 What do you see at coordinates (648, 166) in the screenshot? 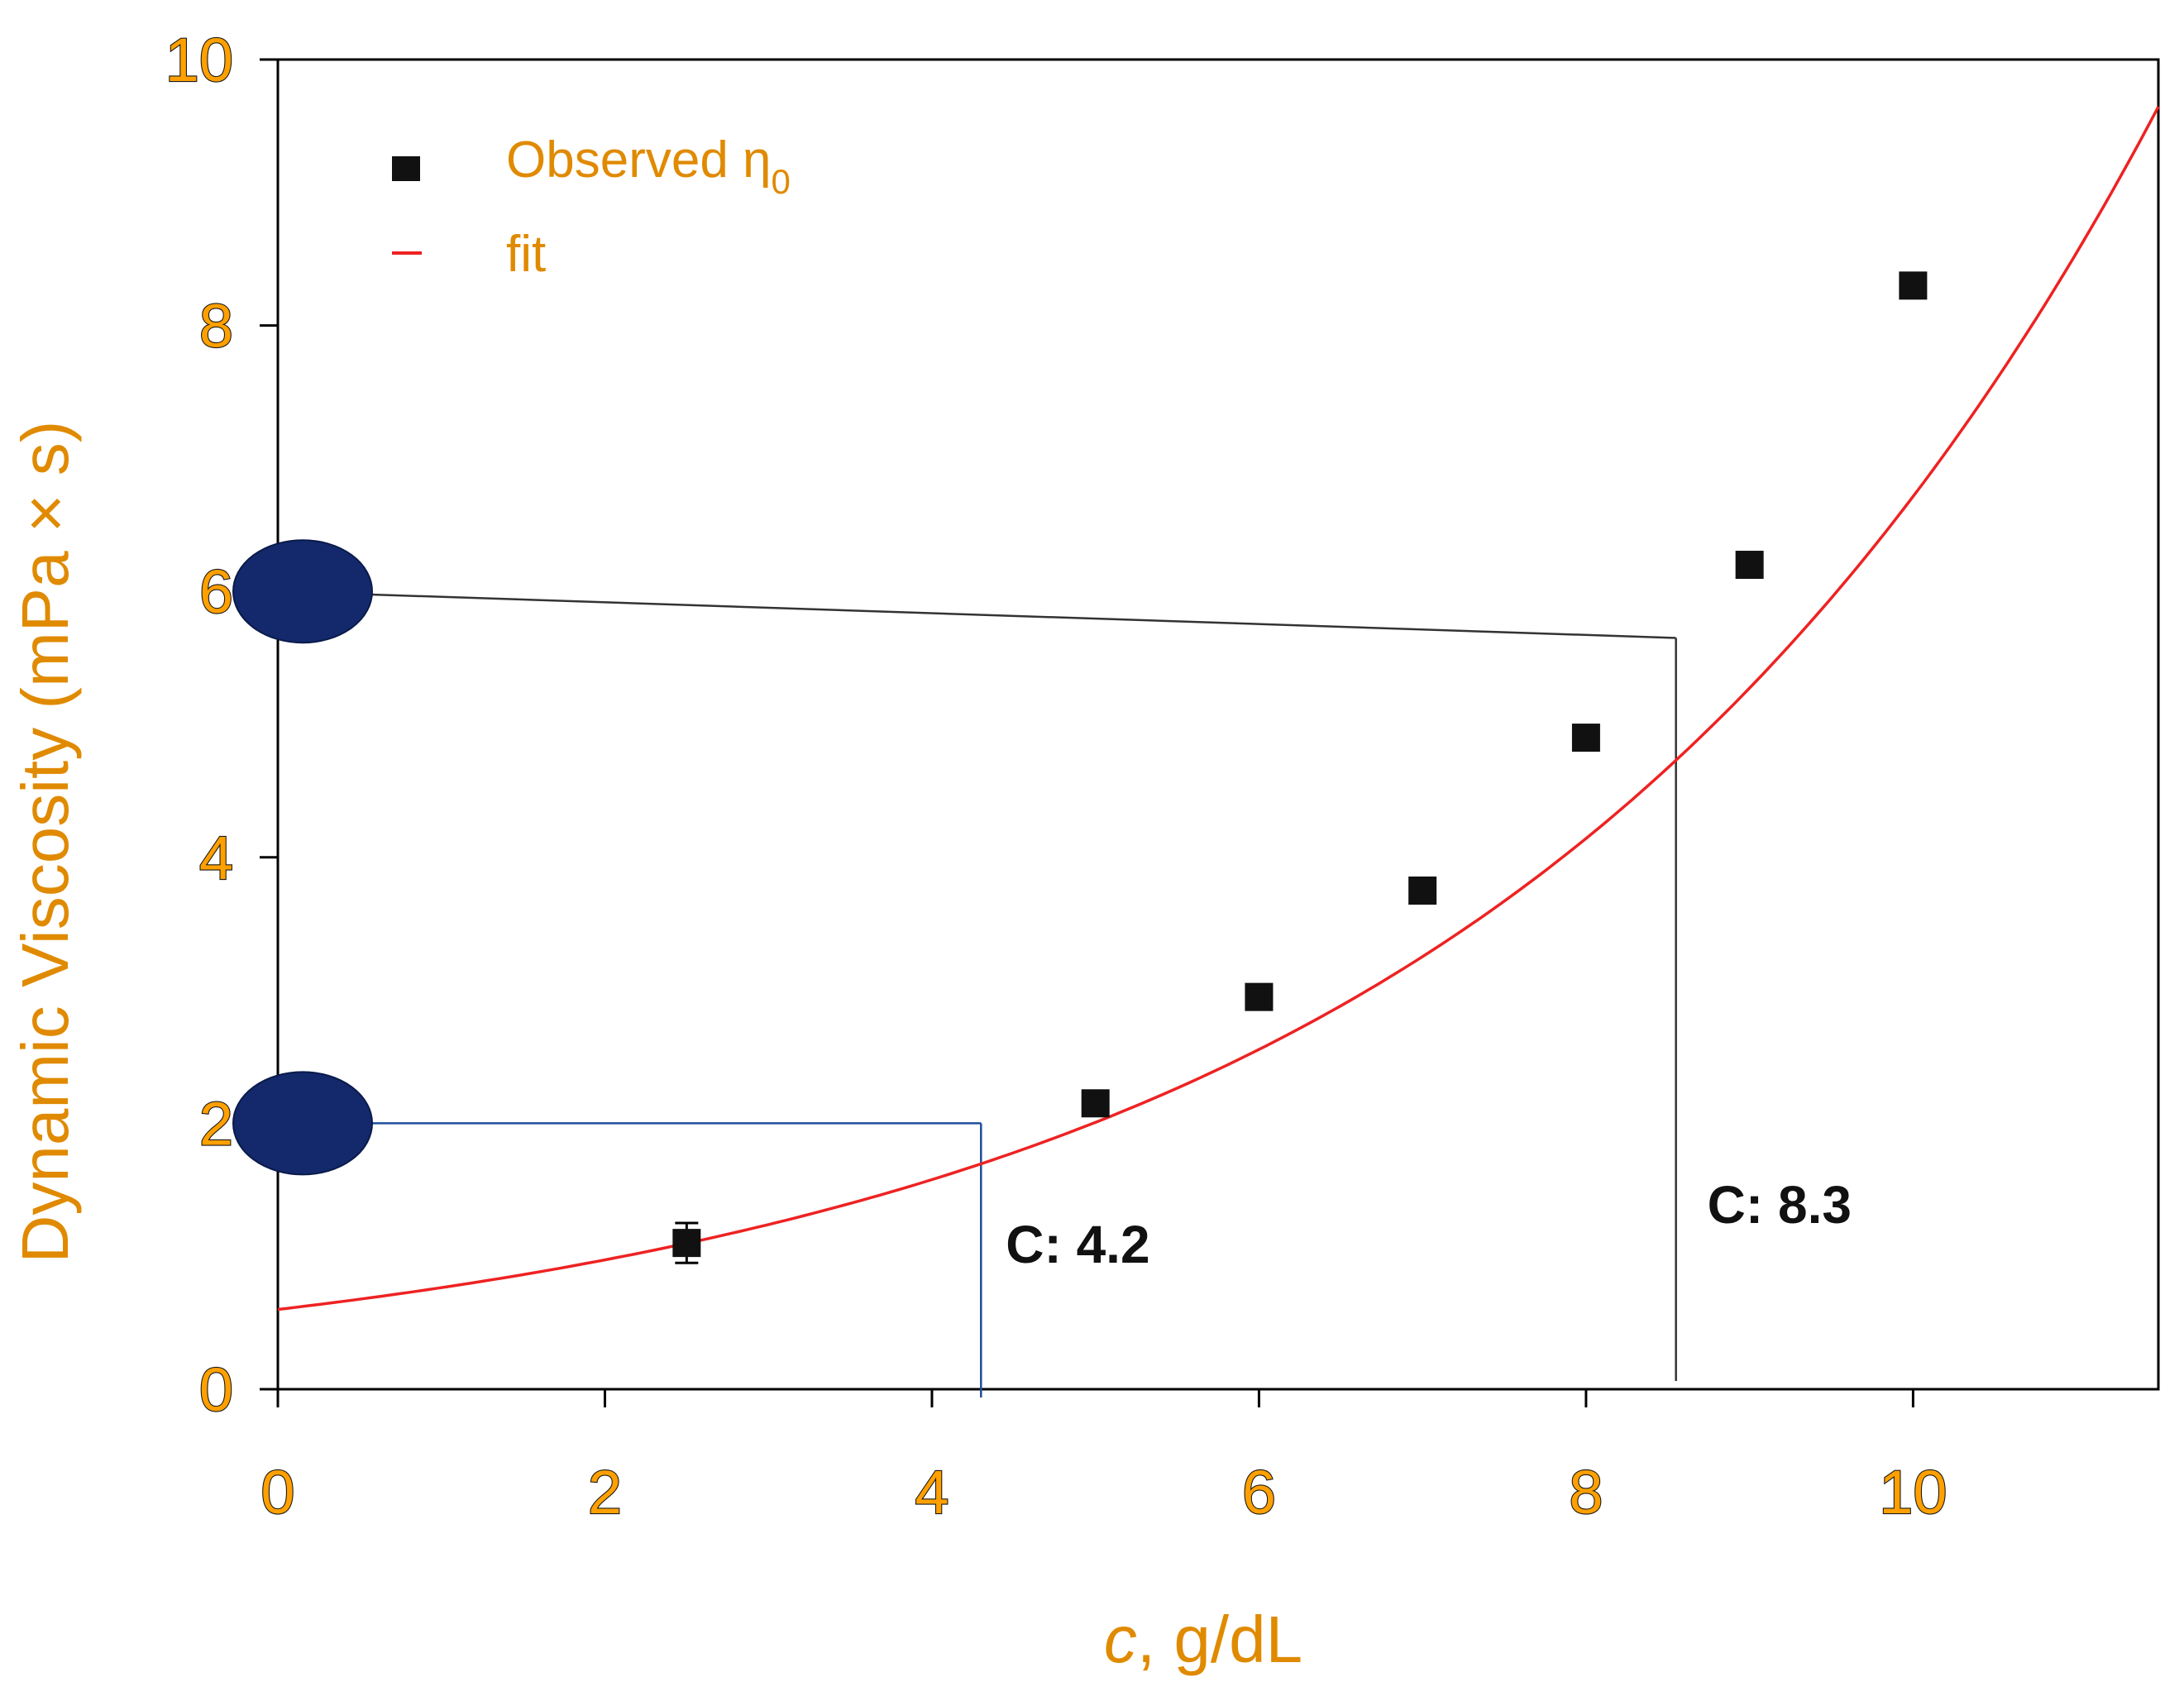
I see `legend-label-observed: Observed η0` at bounding box center [648, 166].